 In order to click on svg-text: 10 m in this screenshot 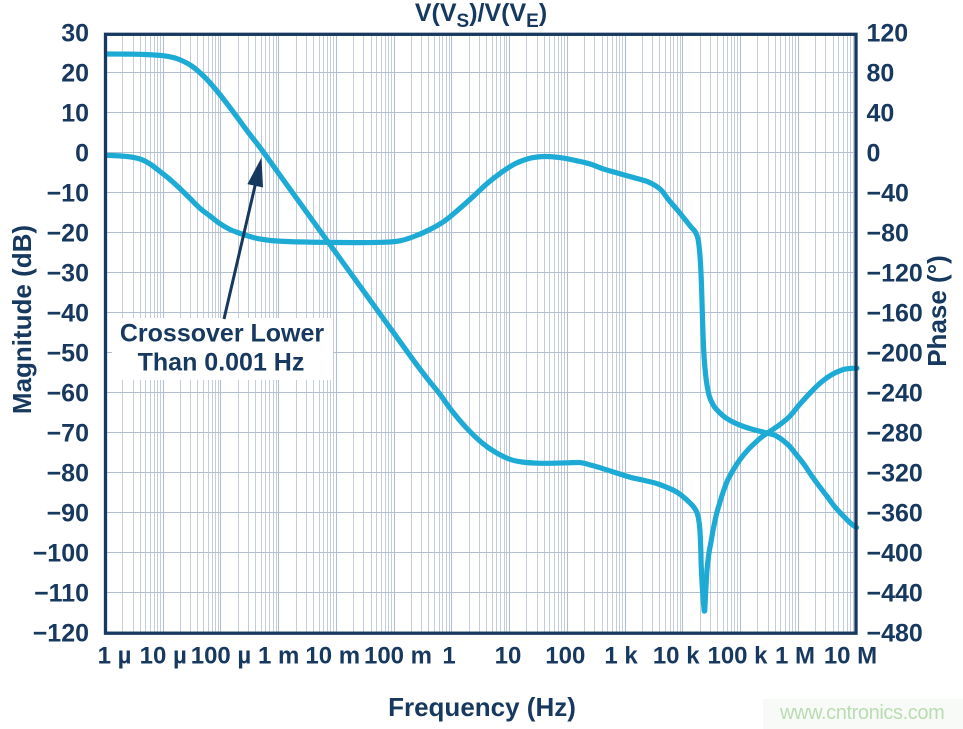, I will do `click(332, 656)`.